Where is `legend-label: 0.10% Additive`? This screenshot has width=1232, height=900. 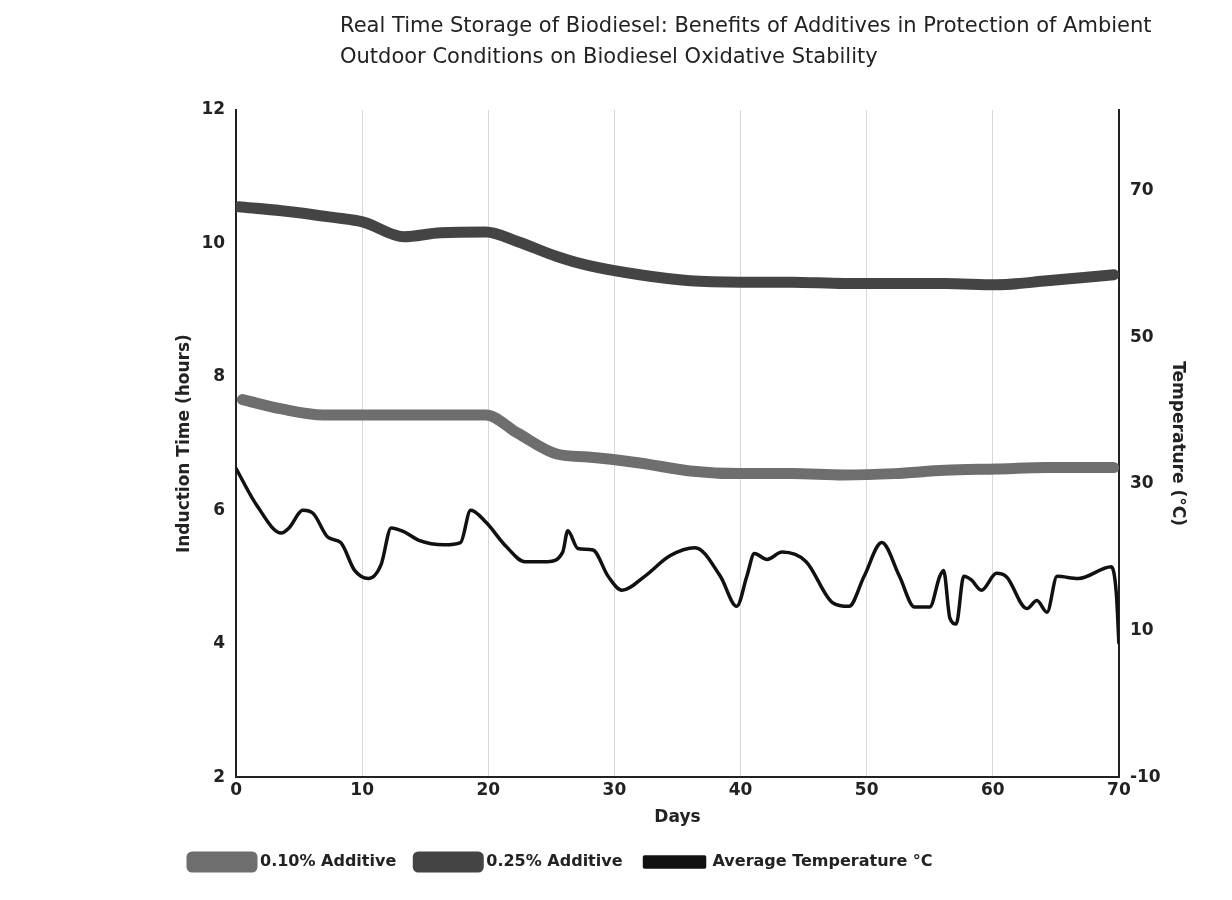
legend-label: 0.10% Additive is located at coordinates (328, 861).